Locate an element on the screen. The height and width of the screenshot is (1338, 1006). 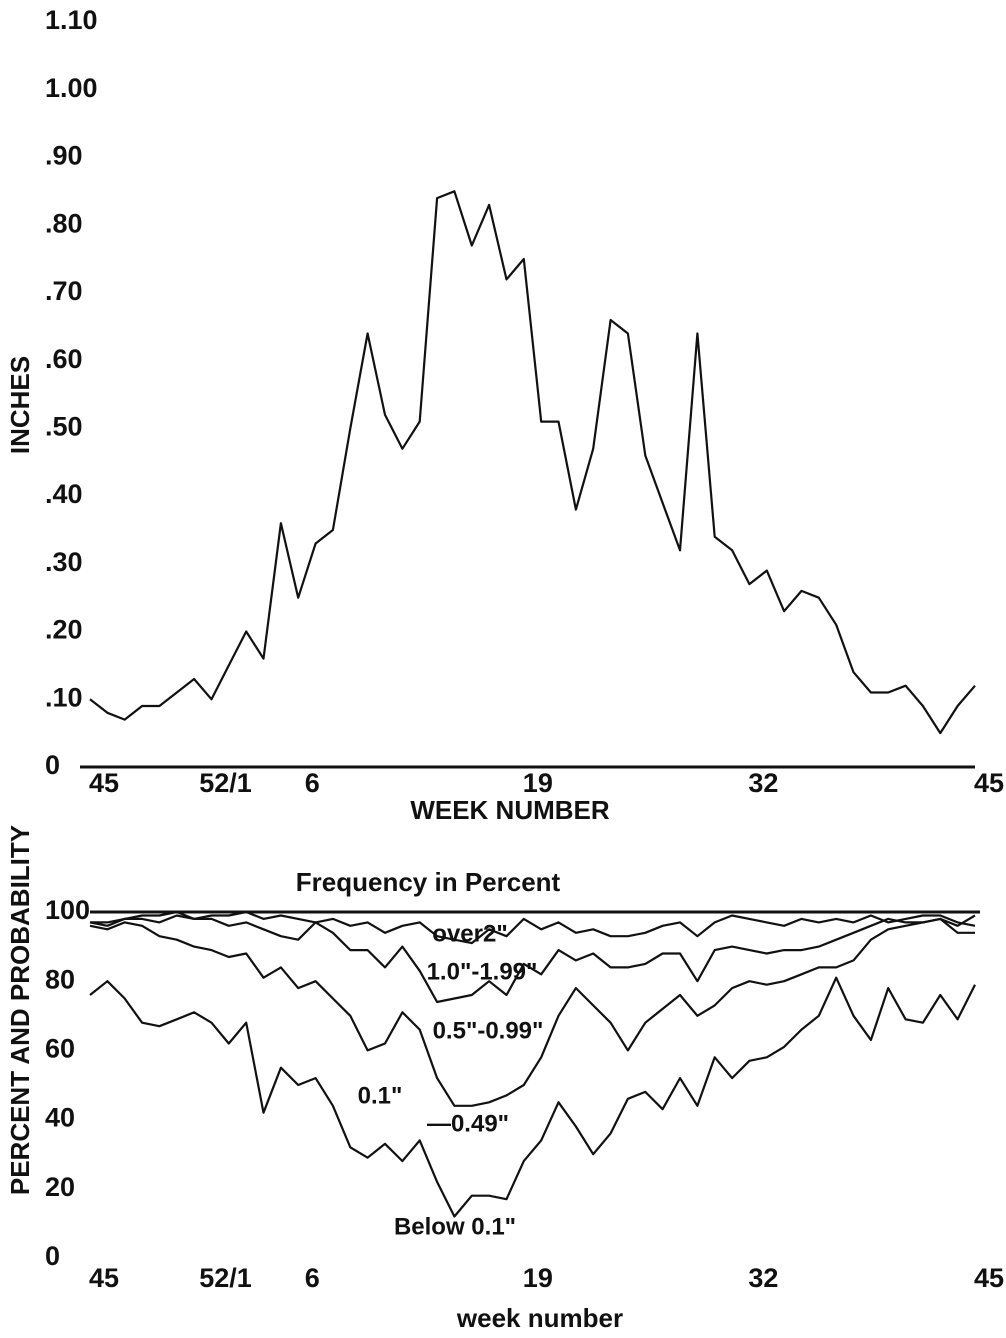
y-tick-label: 40 is located at coordinates (60, 1118).